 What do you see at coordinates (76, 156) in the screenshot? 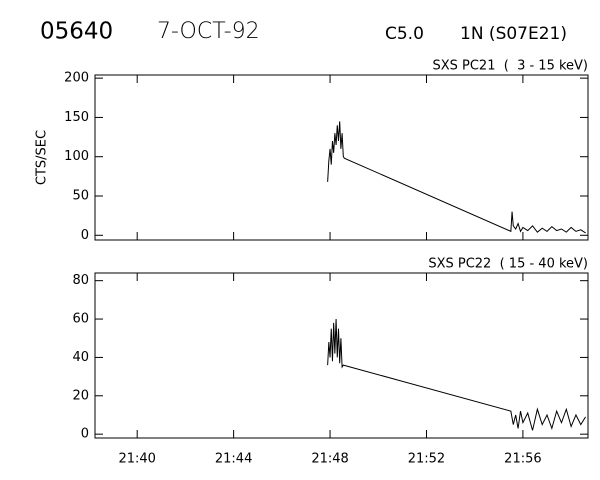
I see `y-tick-label: 100` at bounding box center [76, 156].